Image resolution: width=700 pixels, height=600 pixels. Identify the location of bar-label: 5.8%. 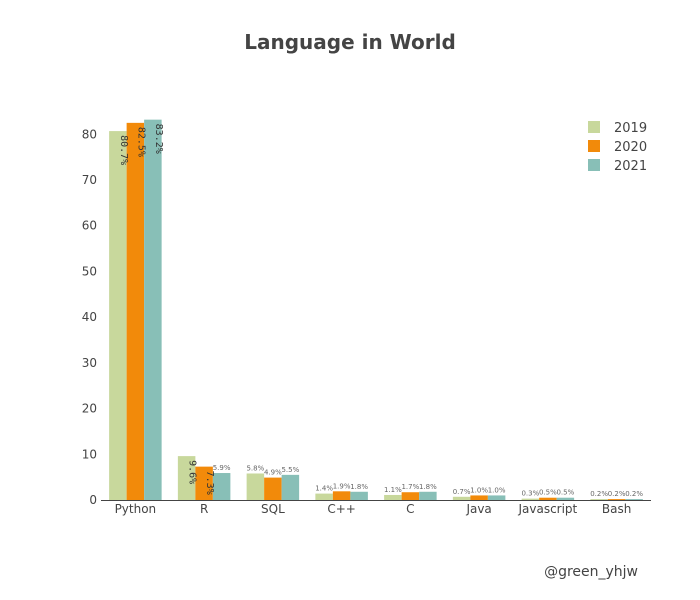
(255, 468).